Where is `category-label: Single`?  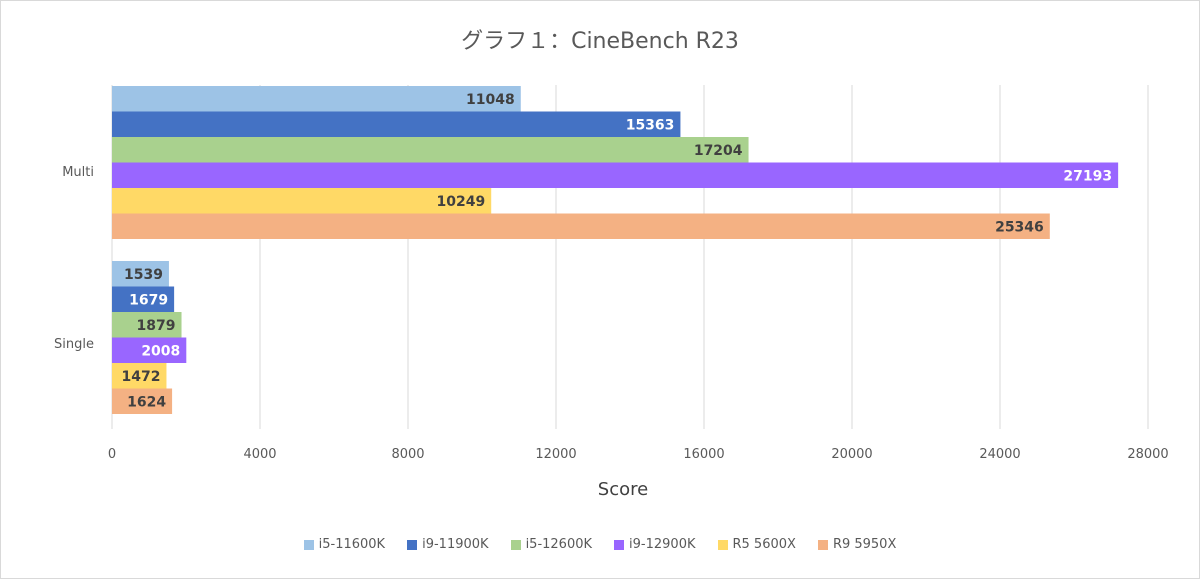 category-label: Single is located at coordinates (74, 344).